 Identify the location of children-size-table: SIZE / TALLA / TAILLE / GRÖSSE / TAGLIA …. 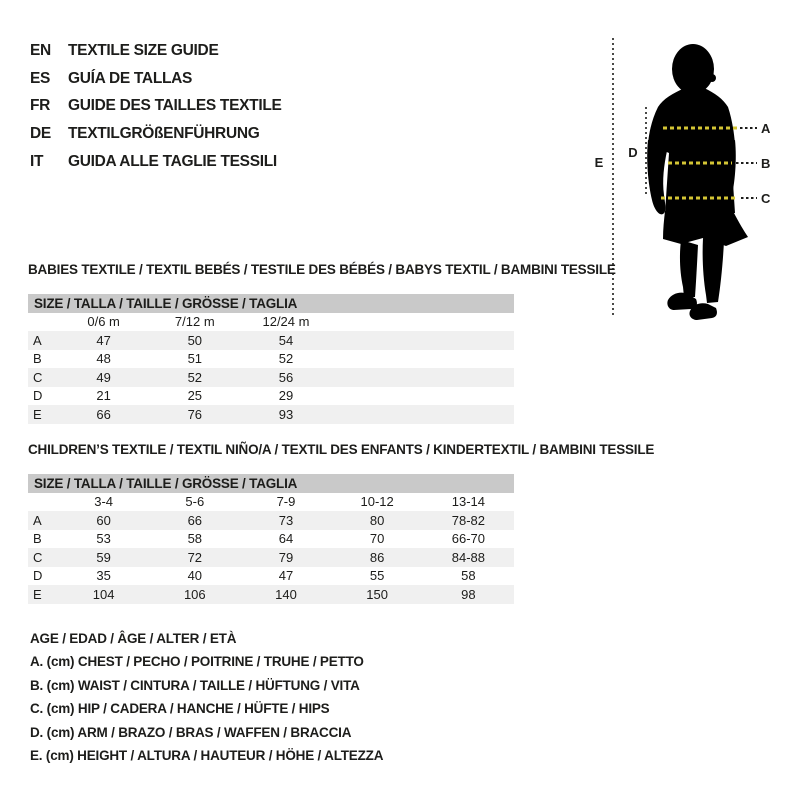
(271, 539).